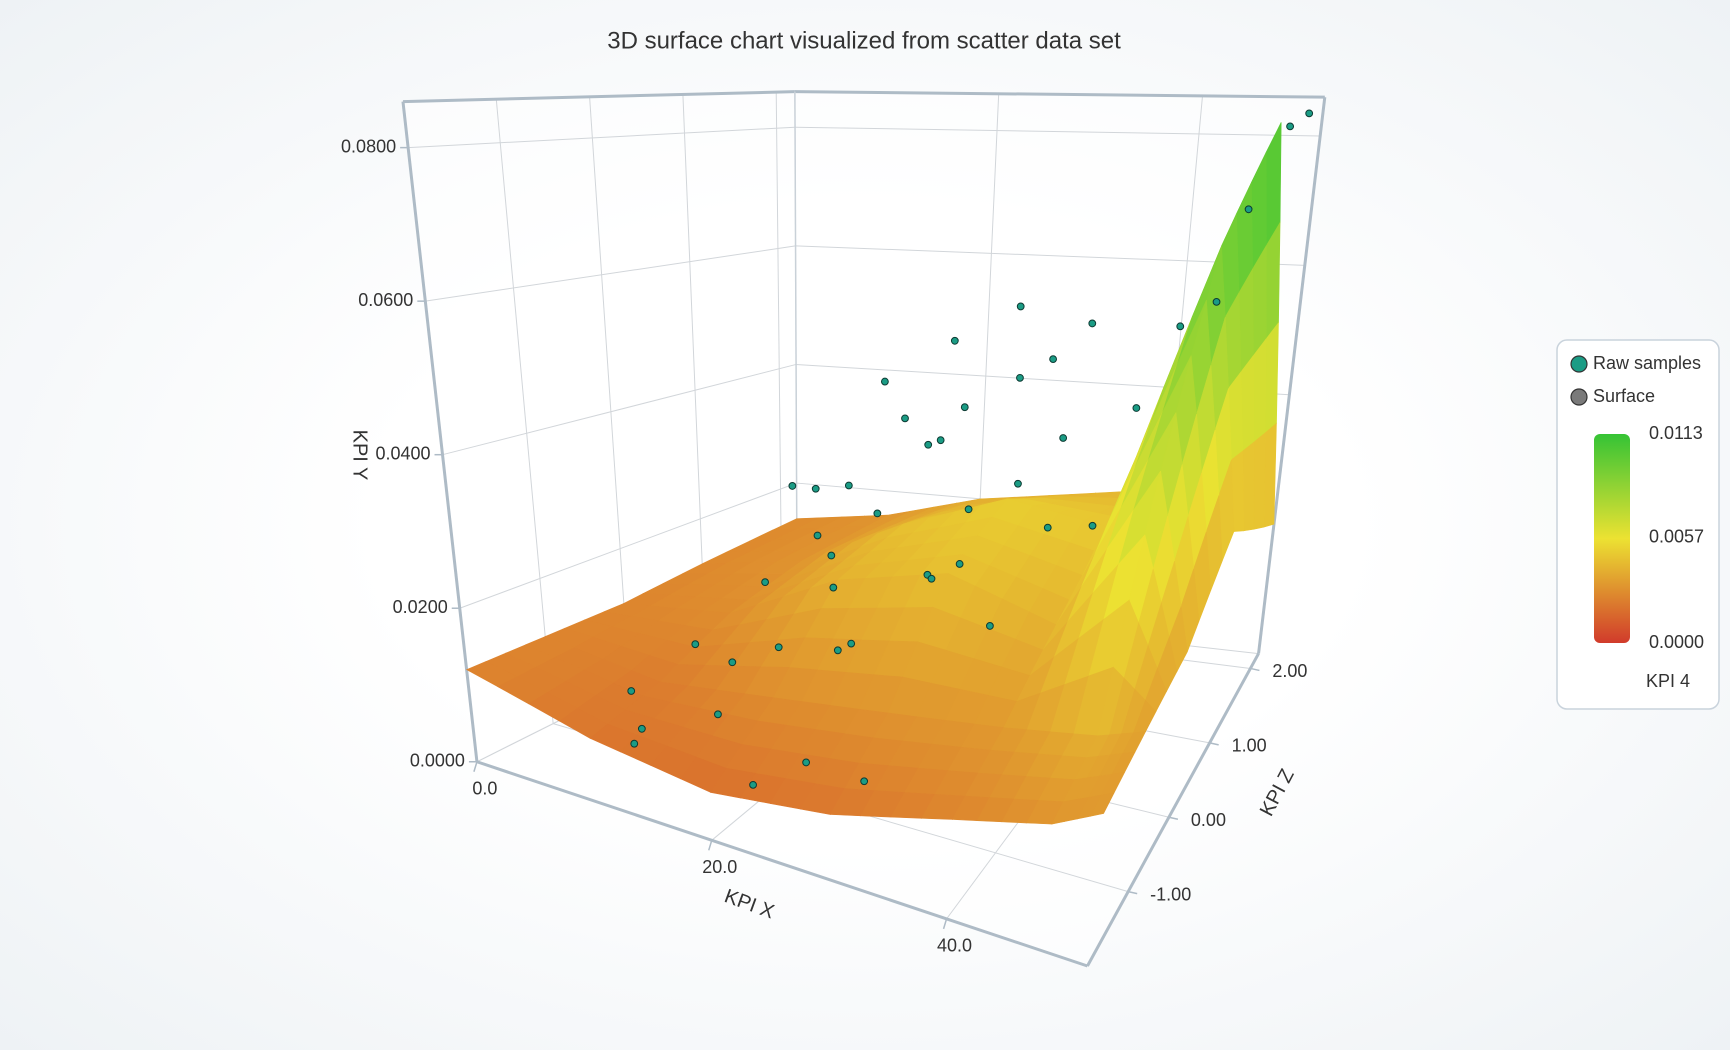 The height and width of the screenshot is (1050, 1730). Describe the element at coordinates (1289, 671) in the screenshot. I see `z-tick-label: 2.00` at that location.